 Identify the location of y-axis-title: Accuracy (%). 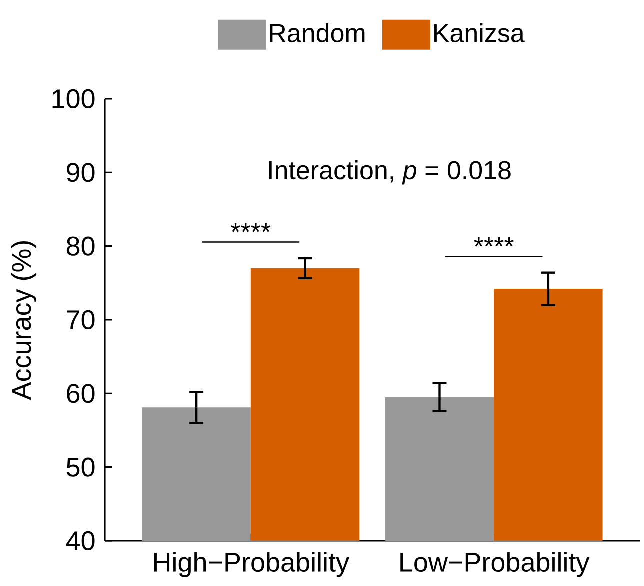
(24, 320).